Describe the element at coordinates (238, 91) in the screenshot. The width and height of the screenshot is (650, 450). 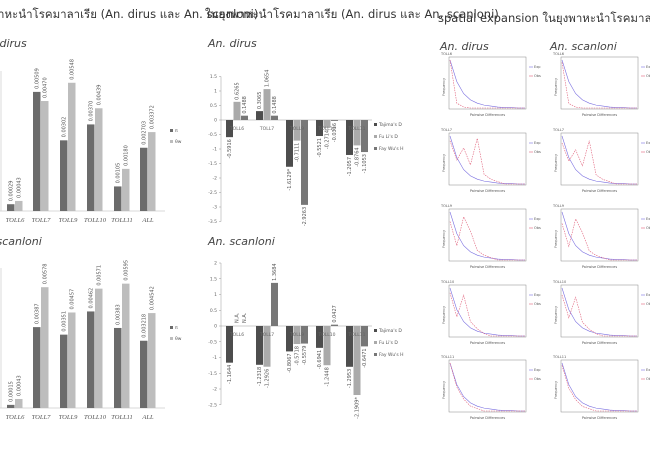
I see `data-label: 0.6265` at that location.